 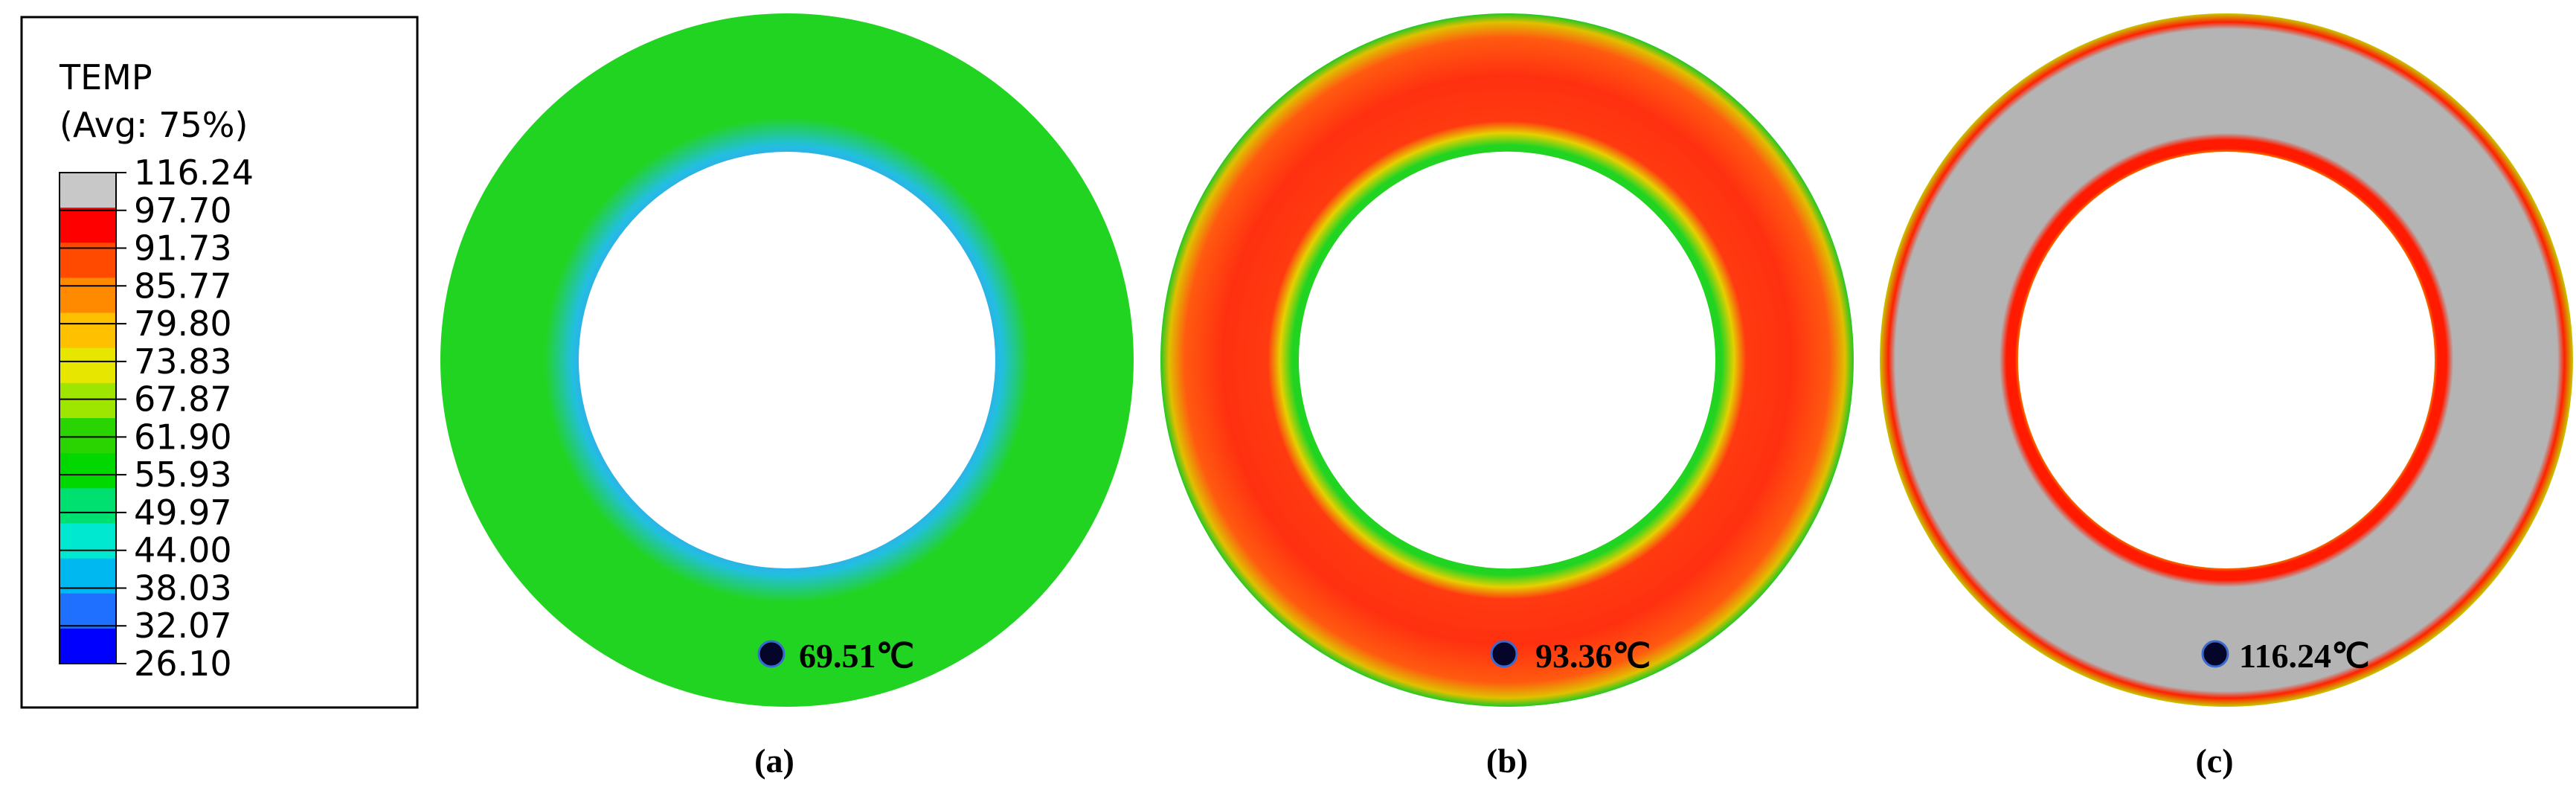 What do you see at coordinates (183, 664) in the screenshot?
I see `legend-tick-label: 26.10` at bounding box center [183, 664].